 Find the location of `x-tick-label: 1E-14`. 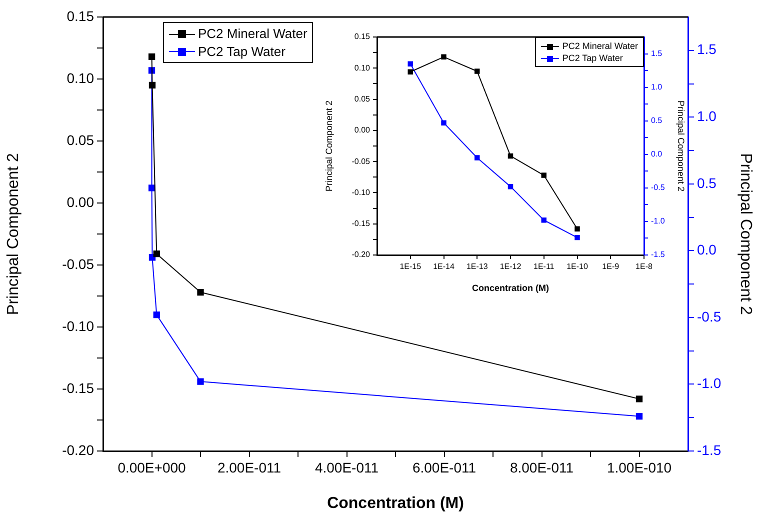

x-tick-label: 1E-14 is located at coordinates (444, 267).